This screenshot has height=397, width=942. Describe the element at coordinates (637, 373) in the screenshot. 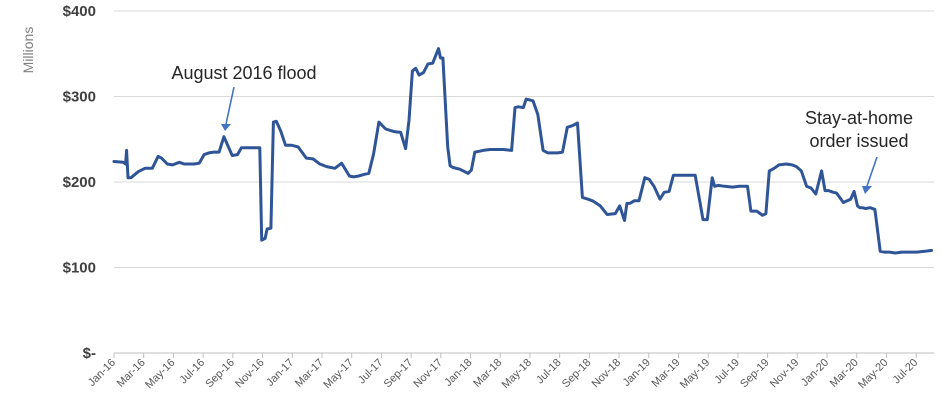

I see `x-tick-label: Jan-19` at that location.